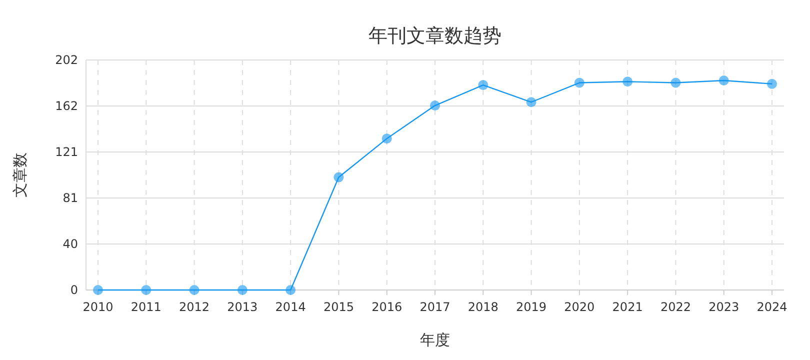 Image resolution: width=810 pixels, height=360 pixels. What do you see at coordinates (66, 152) in the screenshot?
I see `y-tick-label: 121` at bounding box center [66, 152].